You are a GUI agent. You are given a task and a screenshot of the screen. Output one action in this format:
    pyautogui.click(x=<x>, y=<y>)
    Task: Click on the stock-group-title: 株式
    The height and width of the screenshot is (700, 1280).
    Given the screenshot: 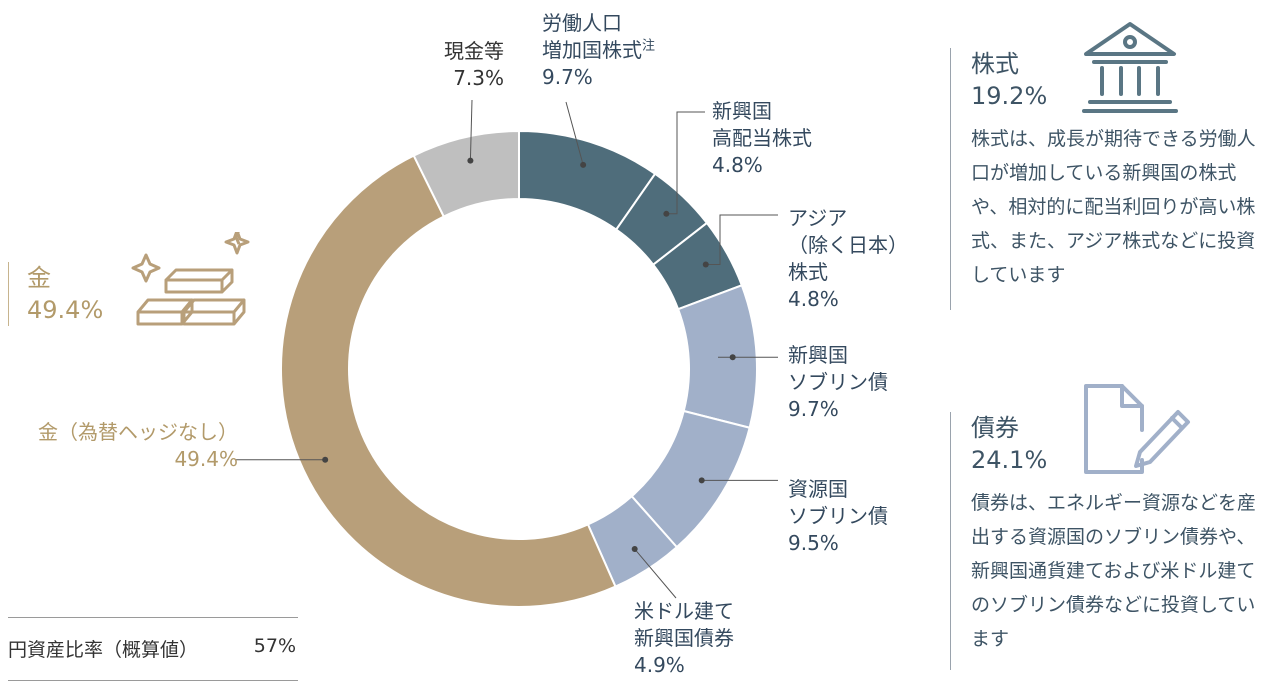 What is the action you would take?
    pyautogui.click(x=995, y=64)
    